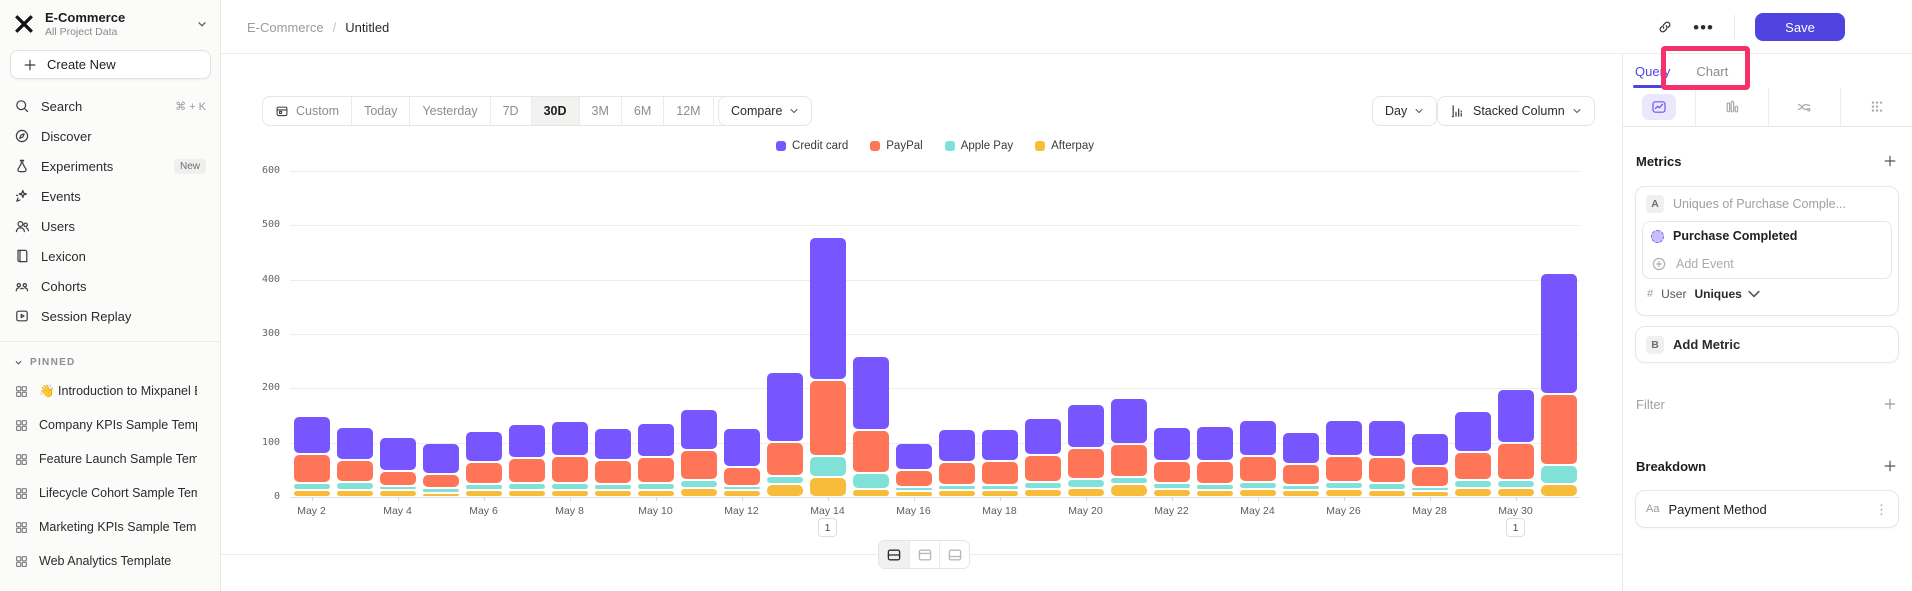 This screenshot has height=591, width=1912. Describe the element at coordinates (1767, 264) in the screenshot. I see `add-event-row: Add Event` at that location.